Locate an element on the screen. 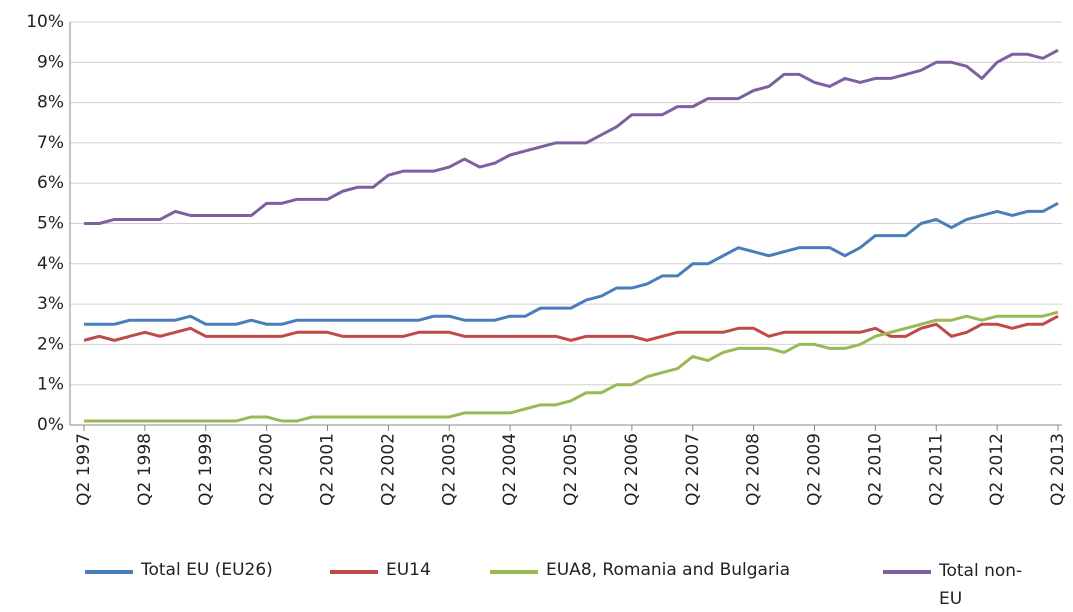 Image resolution: width=1073 pixels, height=612 pixels. x-tick-label: Q2 2006 is located at coordinates (632, 469).